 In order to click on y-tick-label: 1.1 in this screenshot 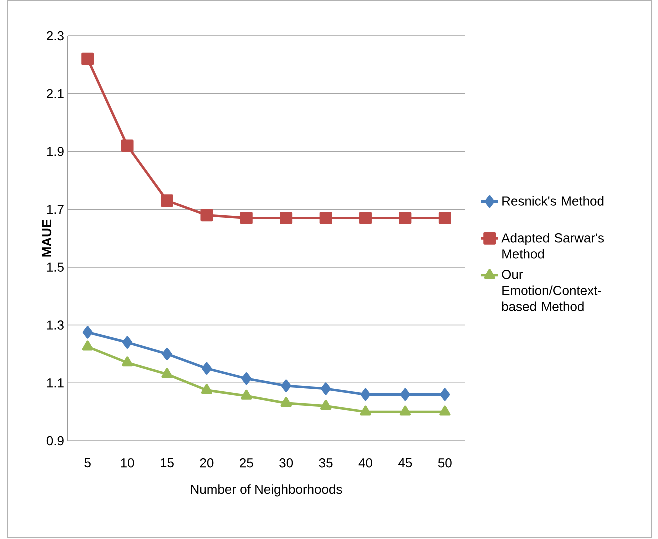, I will do `click(55, 383)`.